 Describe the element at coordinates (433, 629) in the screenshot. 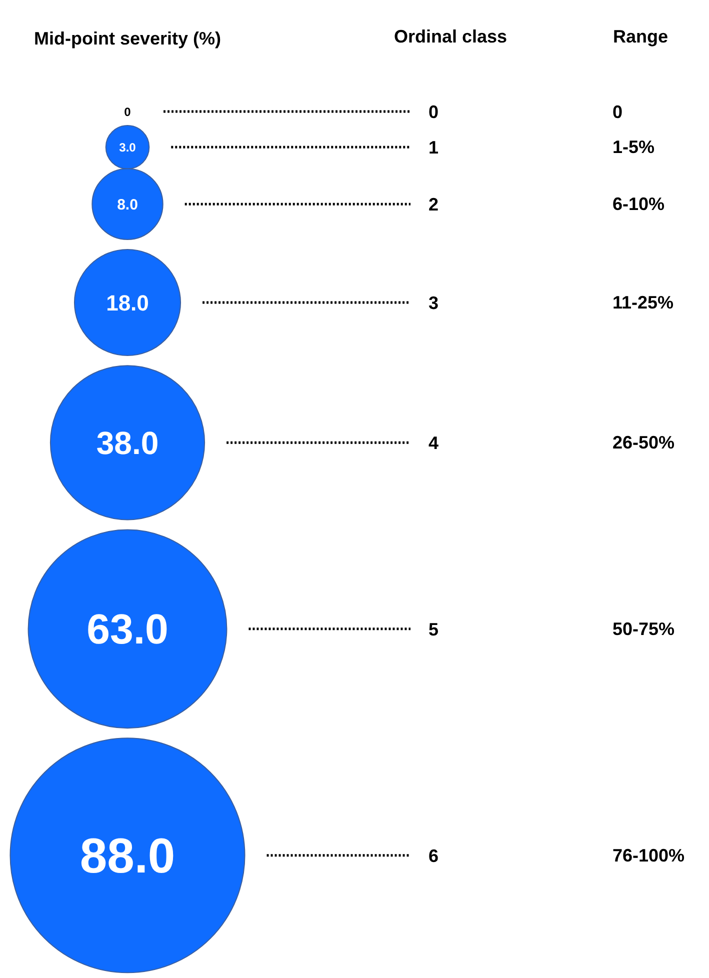

I see `category-label: 5` at that location.